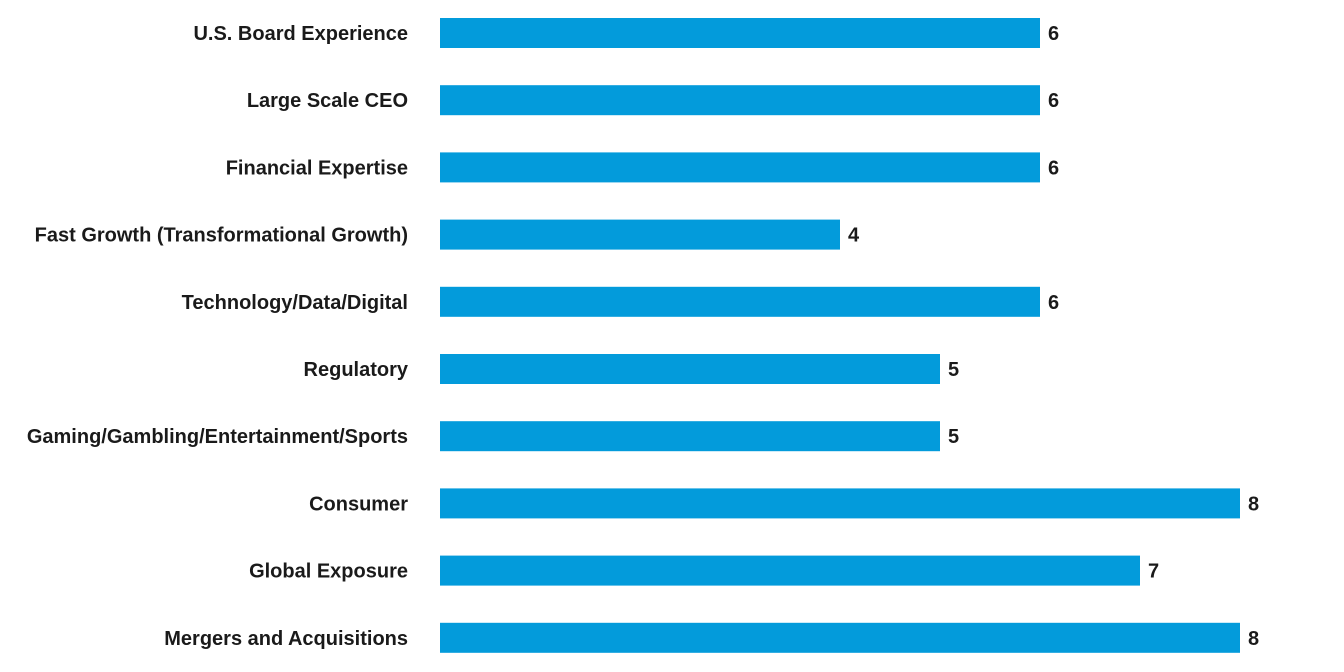 The image size is (1344, 672). What do you see at coordinates (854, 236) in the screenshot?
I see `value-label: 4` at bounding box center [854, 236].